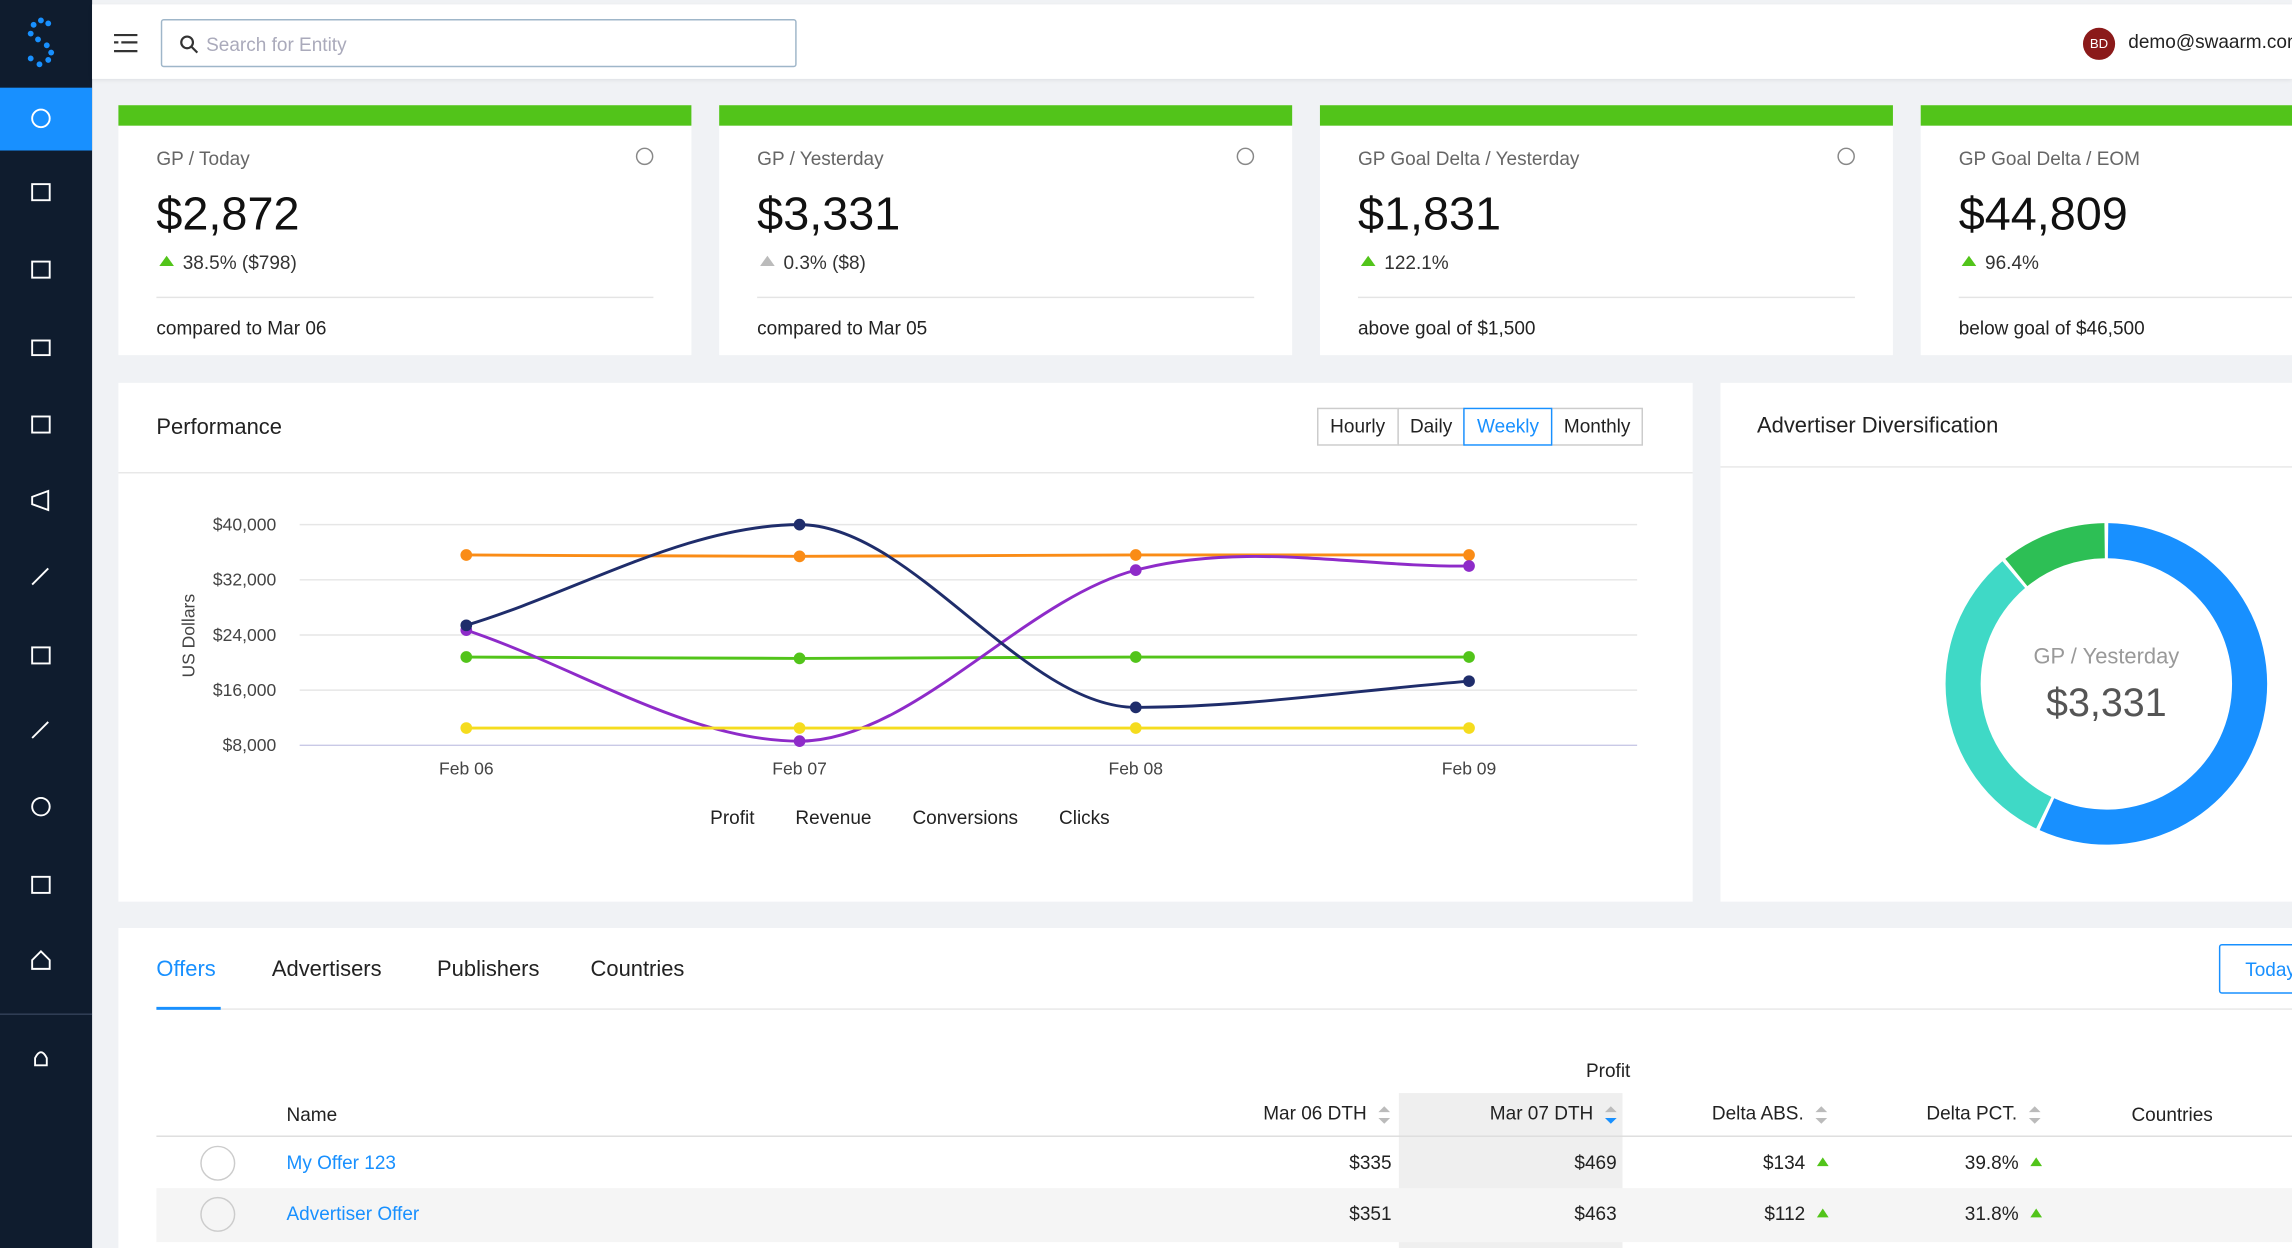 Image resolution: width=2292 pixels, height=1248 pixels. Describe the element at coordinates (1224, 1215) in the screenshot. I see `row-stripe` at that location.